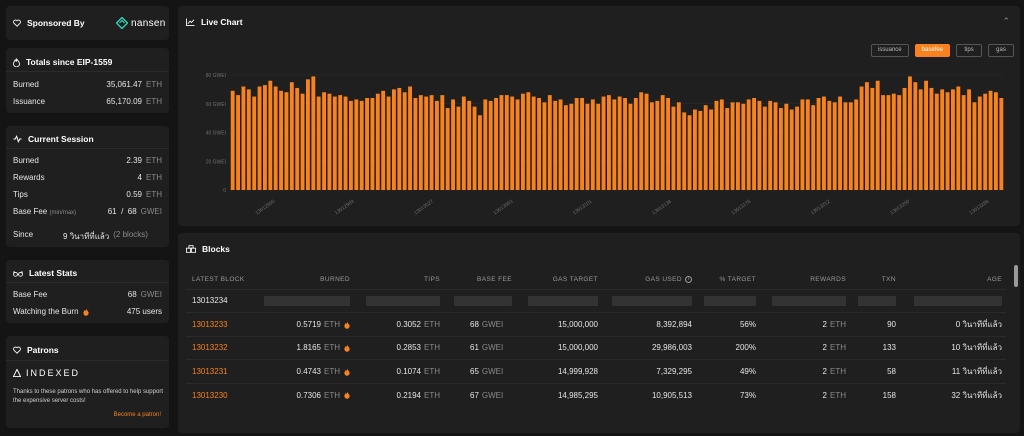 This screenshot has height=436, width=1024. What do you see at coordinates (218, 324) in the screenshot?
I see `block-number-link: 13013233` at bounding box center [218, 324].